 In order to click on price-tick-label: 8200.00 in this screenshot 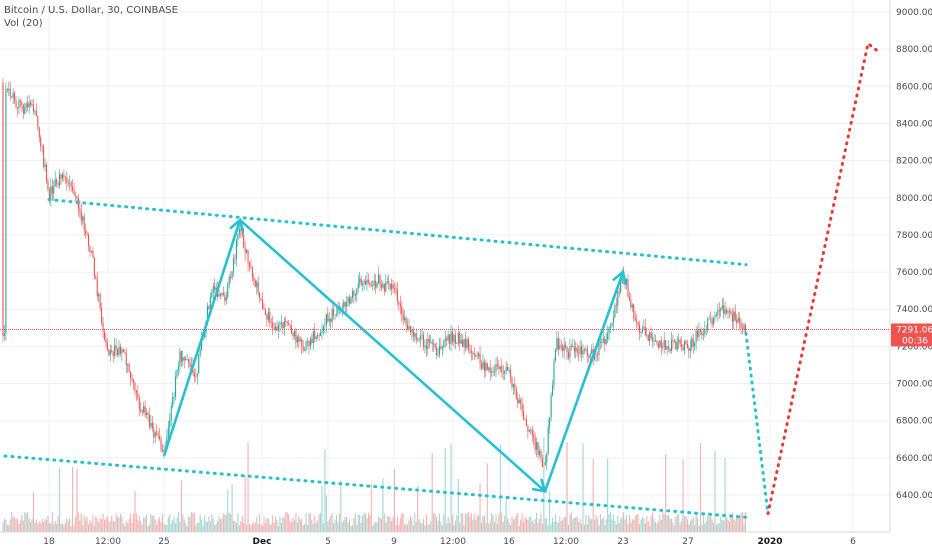, I will do `click(914, 162)`.